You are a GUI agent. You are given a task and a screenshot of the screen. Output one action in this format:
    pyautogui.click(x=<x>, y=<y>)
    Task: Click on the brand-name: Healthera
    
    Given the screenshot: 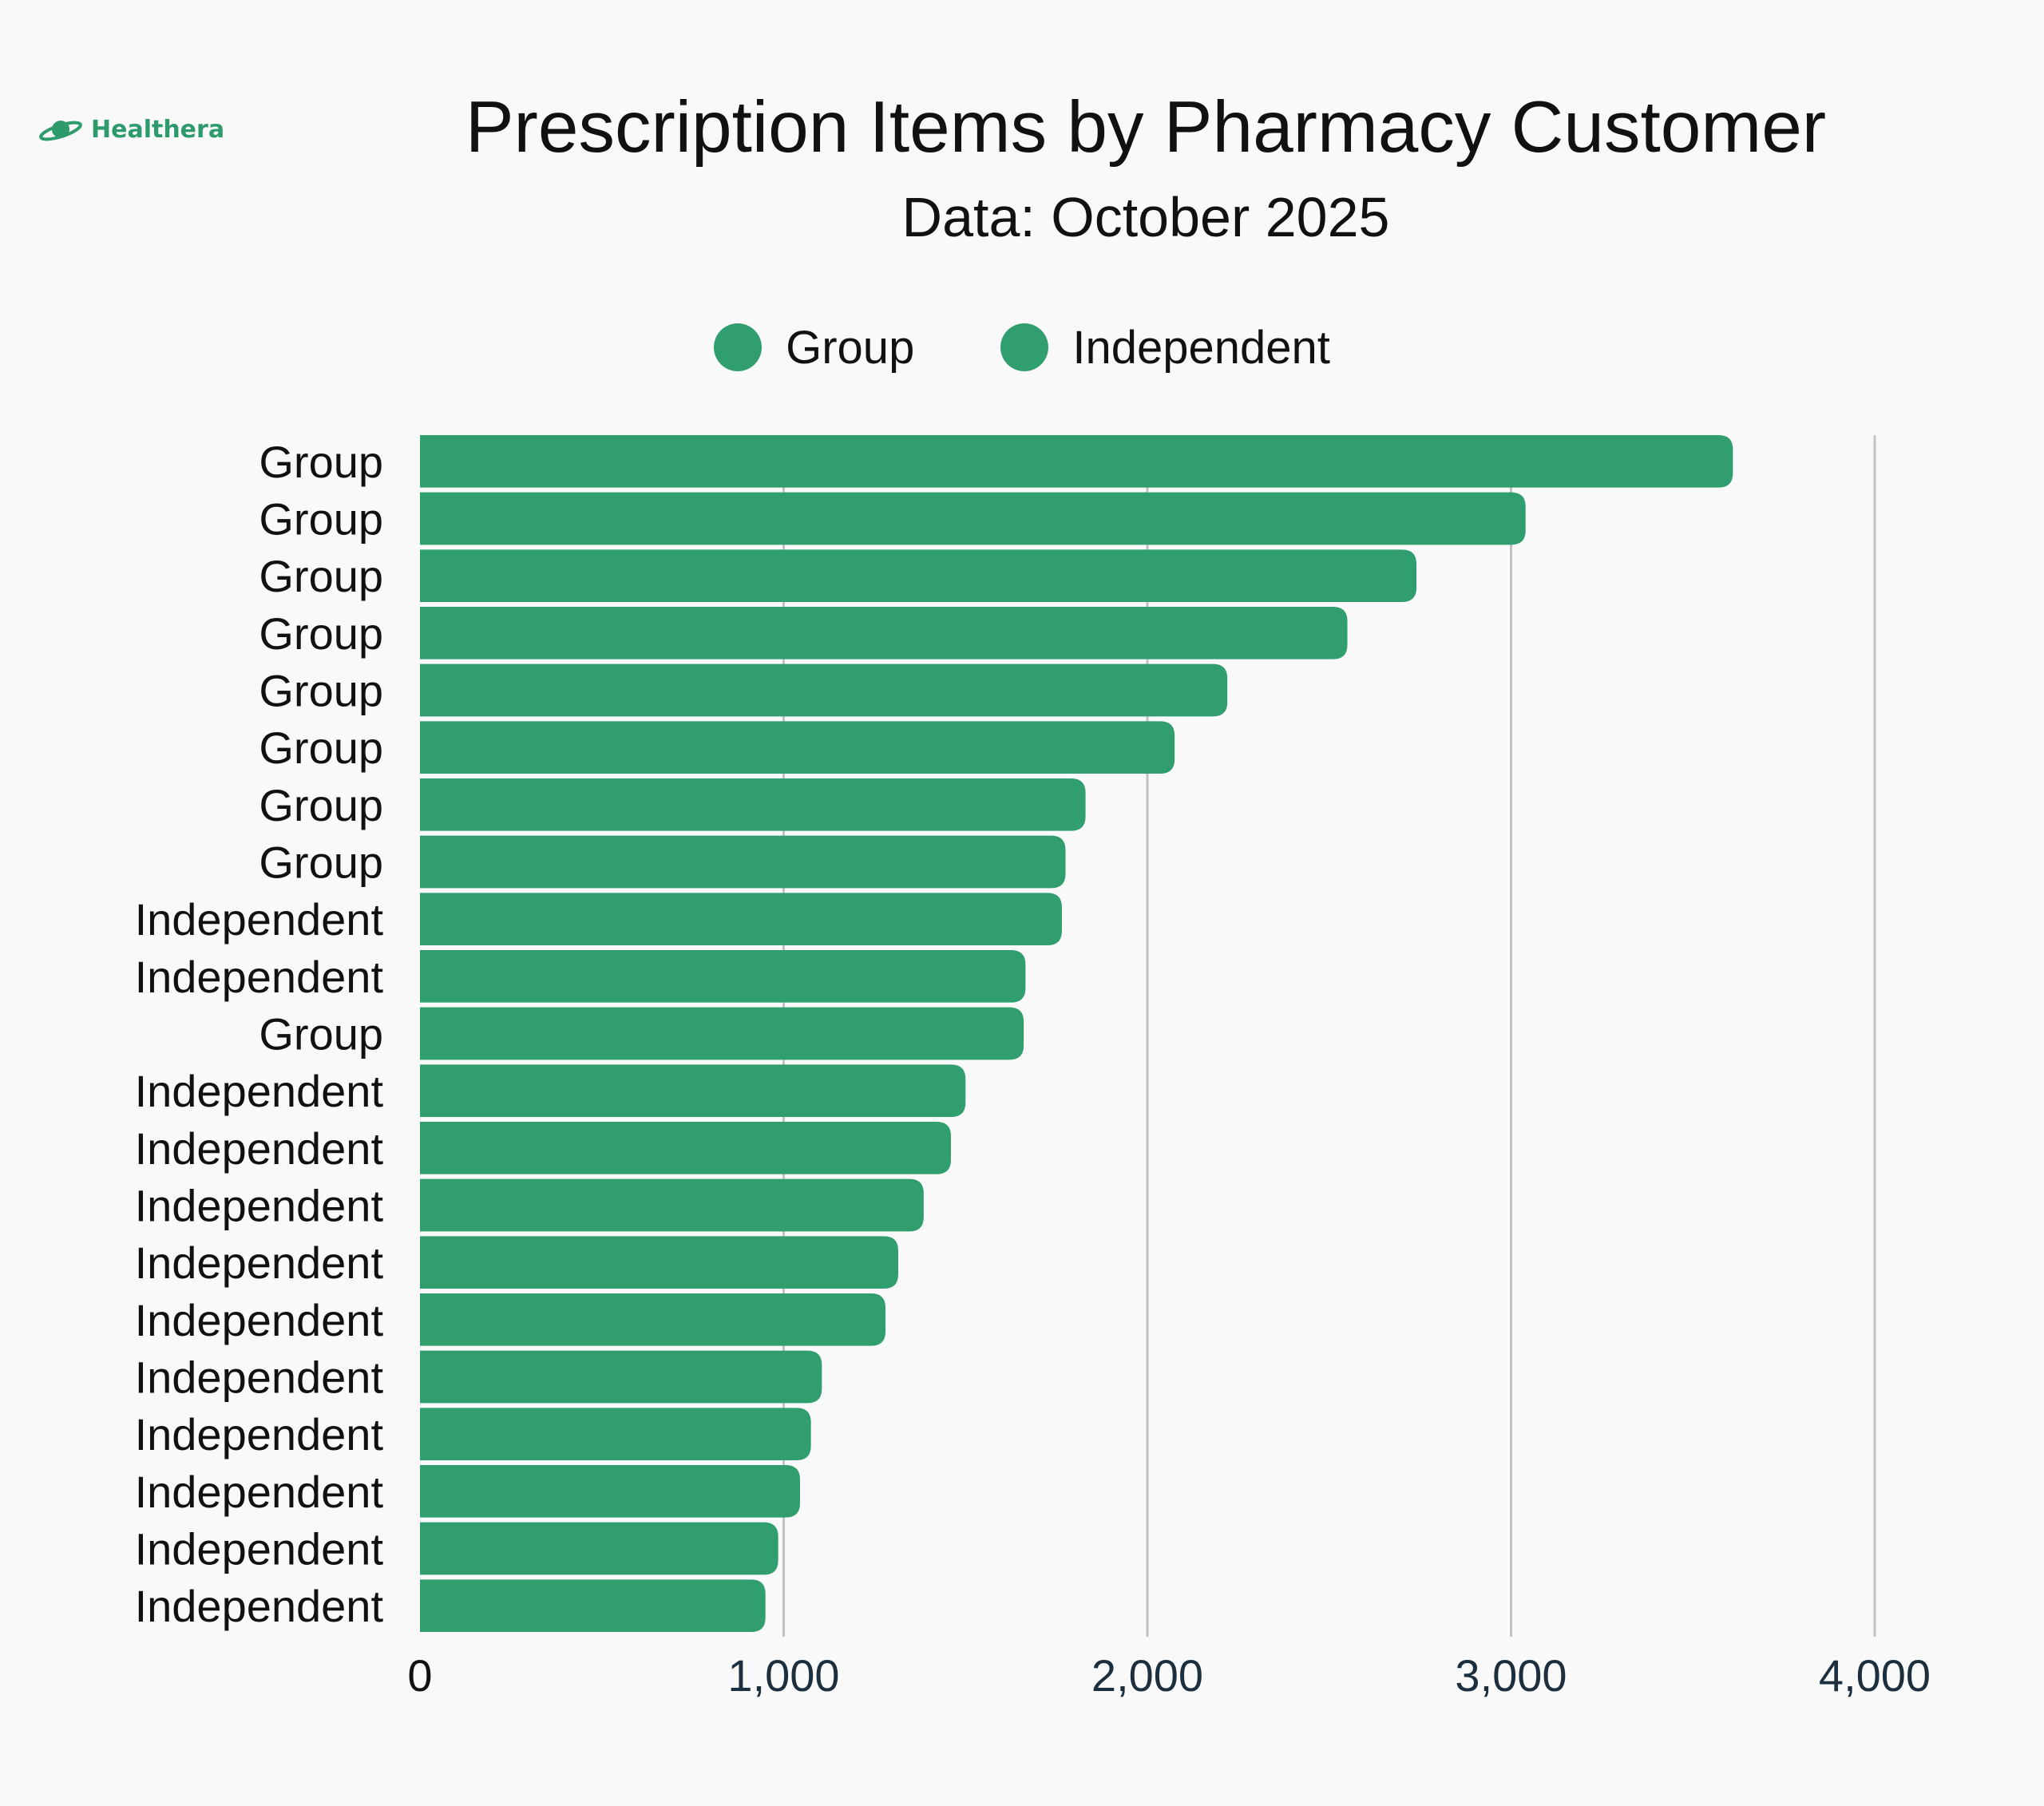 What is the action you would take?
    pyautogui.click(x=158, y=129)
    